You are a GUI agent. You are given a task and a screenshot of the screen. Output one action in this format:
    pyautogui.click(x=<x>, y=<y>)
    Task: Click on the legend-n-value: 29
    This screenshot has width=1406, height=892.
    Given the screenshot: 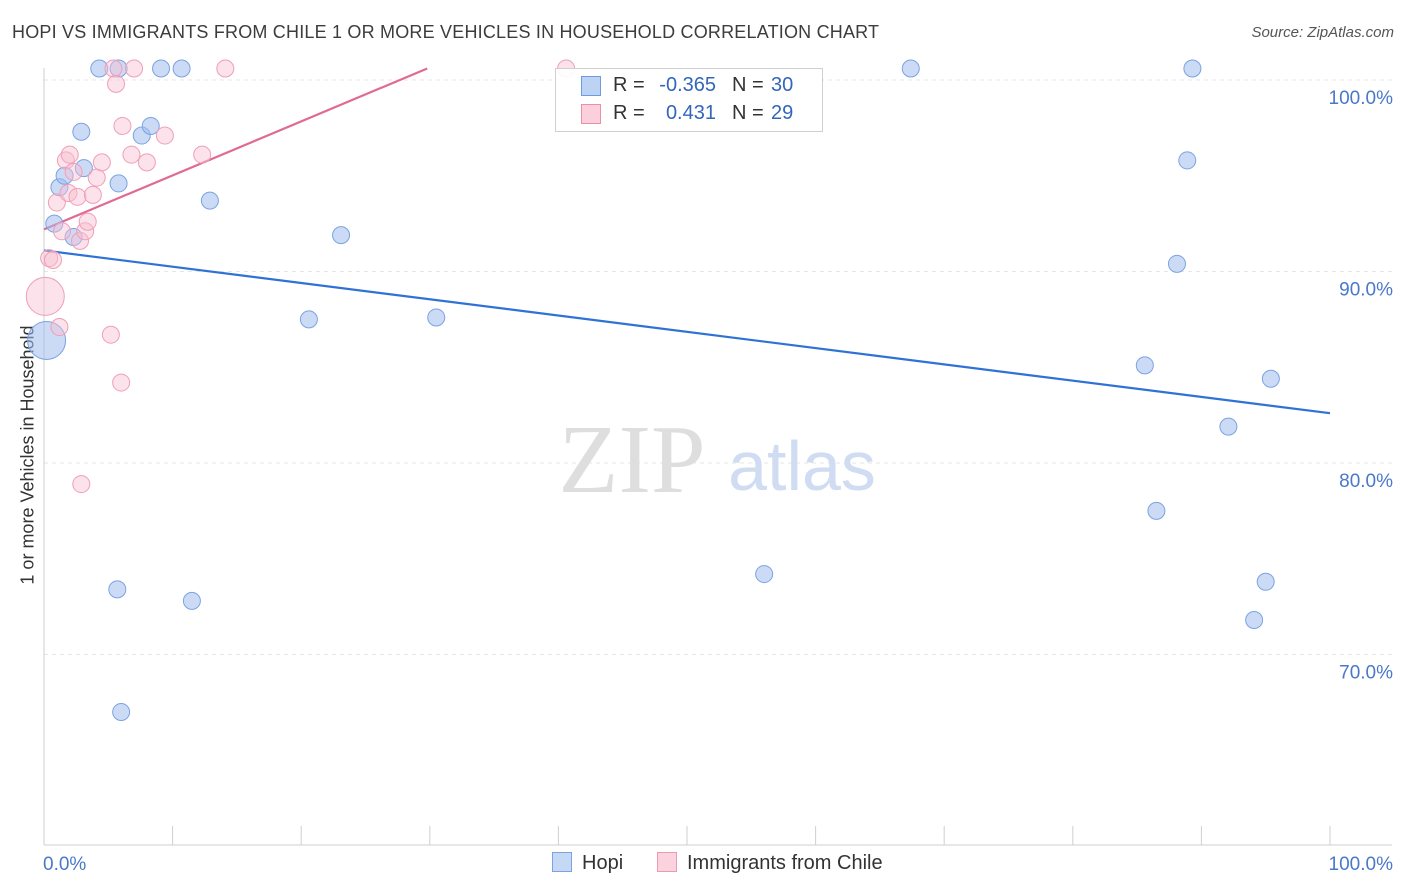 What is the action you would take?
    pyautogui.click(x=782, y=113)
    